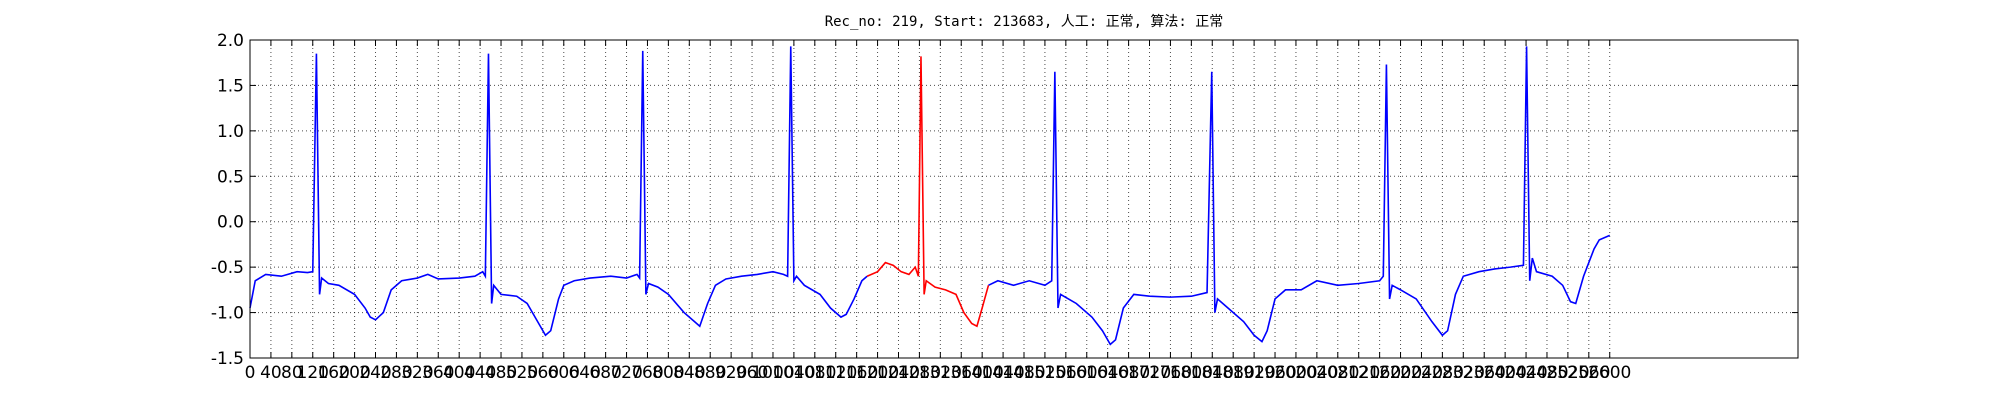  Describe the element at coordinates (1337, 373) in the screenshot. I see `x-tick-label: 2080` at that location.